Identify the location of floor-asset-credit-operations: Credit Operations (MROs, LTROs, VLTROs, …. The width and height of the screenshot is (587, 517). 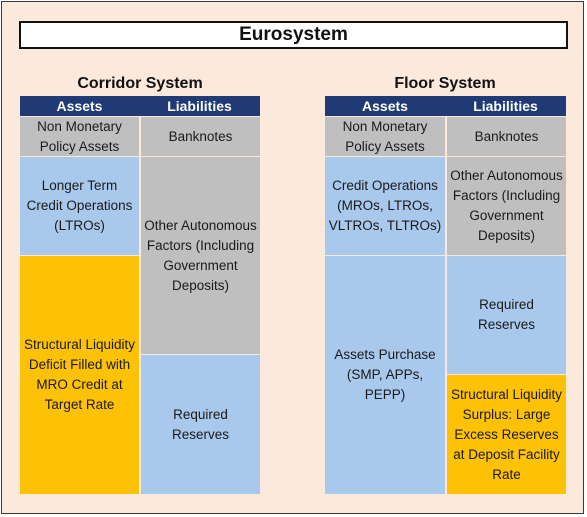
(385, 206).